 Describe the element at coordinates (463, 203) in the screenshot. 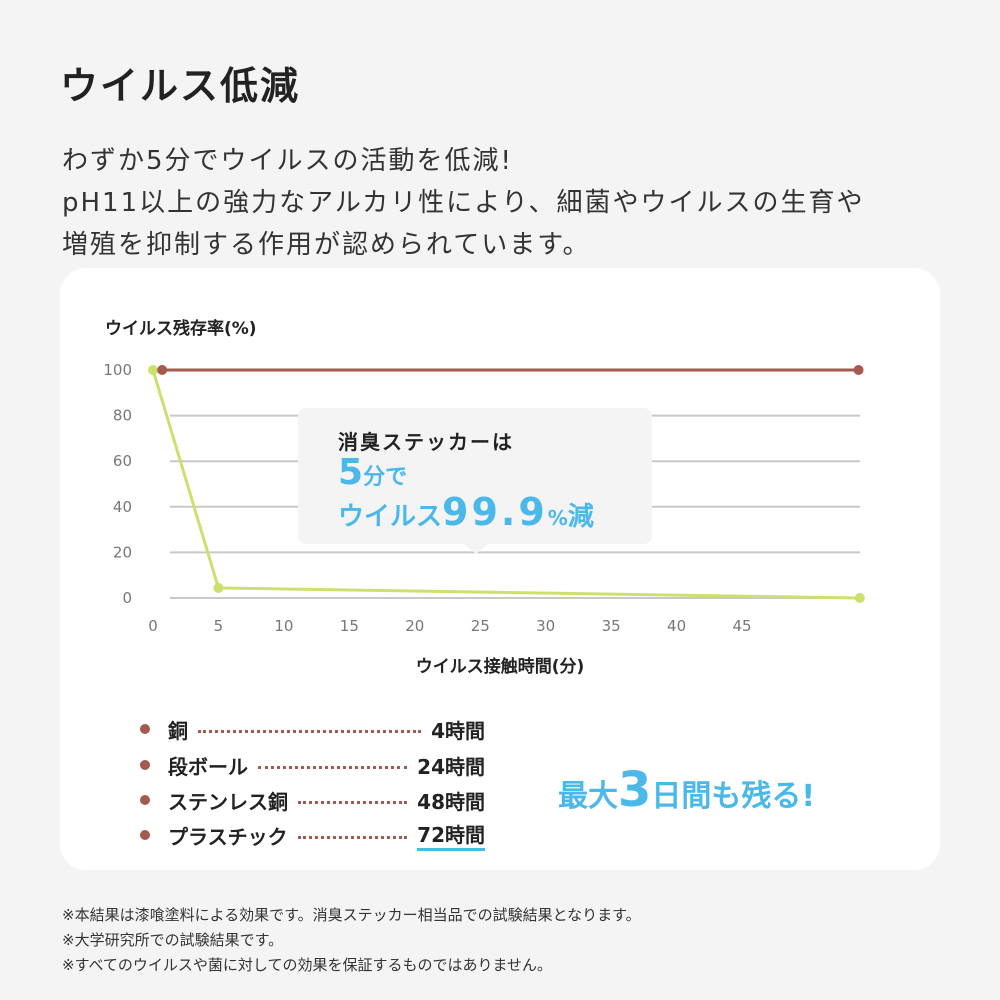

I see `lead-line-2: pH11以上の強力なアルカリ性により、細菌やウイルスの生育や` at that location.